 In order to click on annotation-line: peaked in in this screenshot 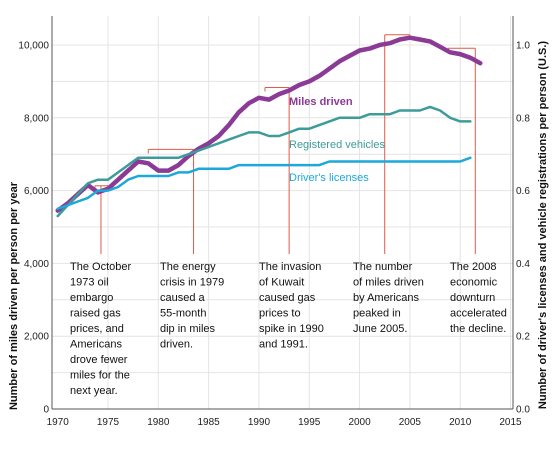, I will do `click(377, 314)`.